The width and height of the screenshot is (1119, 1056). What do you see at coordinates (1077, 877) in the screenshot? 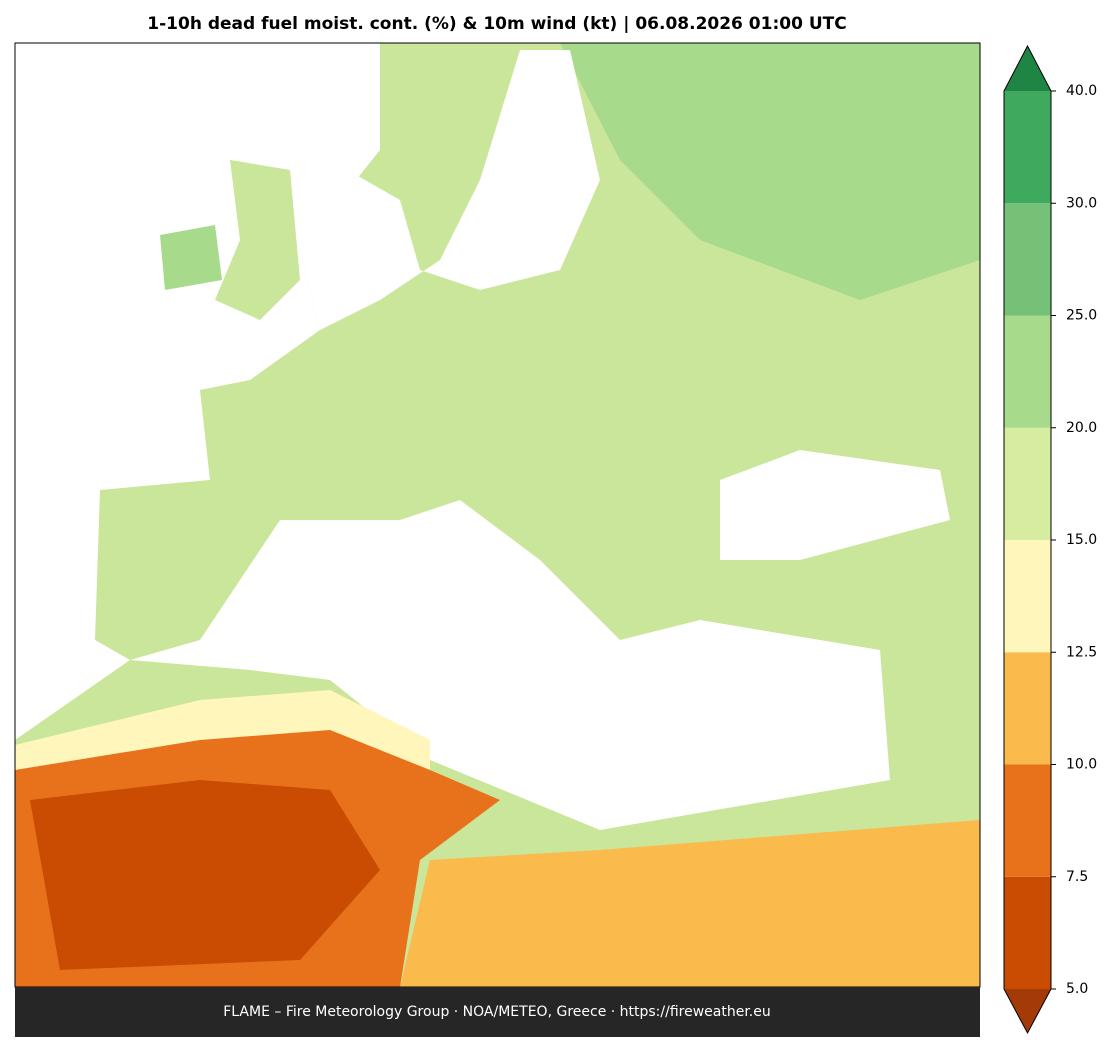
I see `colorbar-tick-label: 7.5` at bounding box center [1077, 877].